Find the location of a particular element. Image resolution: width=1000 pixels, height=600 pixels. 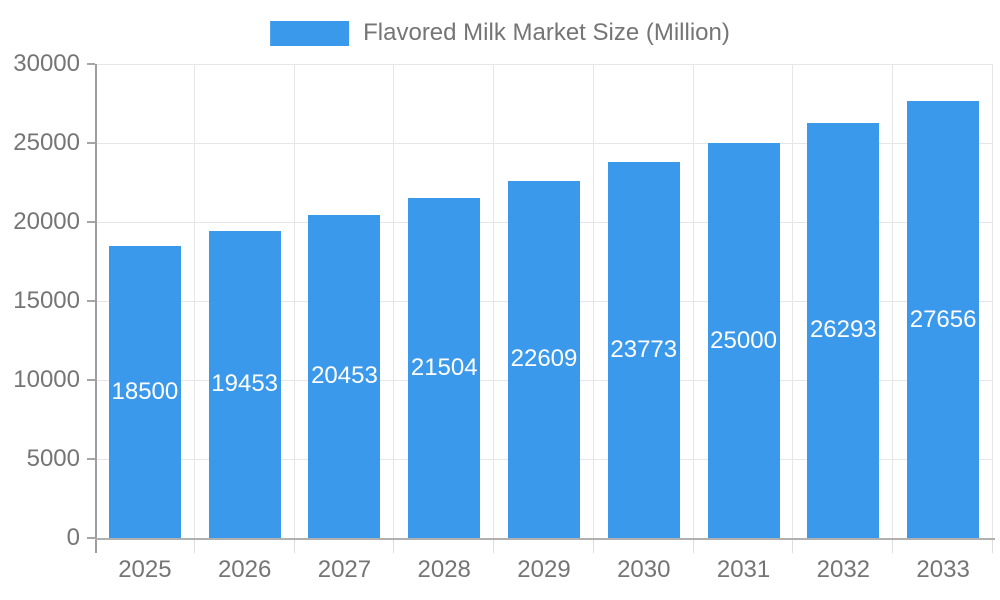

bar-value-label: 19453 is located at coordinates (245, 384).